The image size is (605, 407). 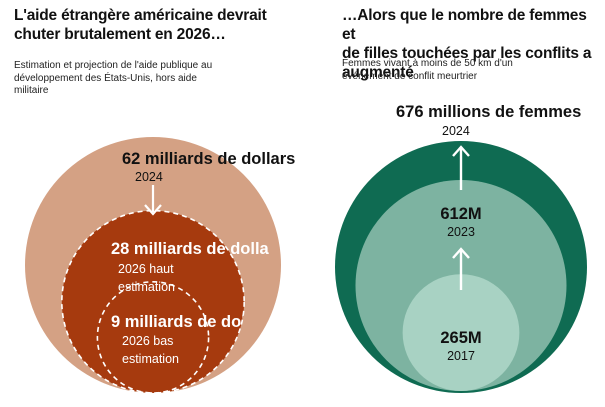 What do you see at coordinates (153, 200) in the screenshot?
I see `aid-arrow` at bounding box center [153, 200].